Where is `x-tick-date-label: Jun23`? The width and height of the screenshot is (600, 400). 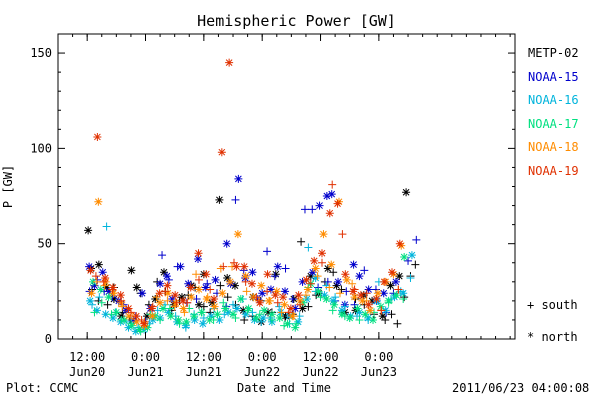 x-tick-date-label: Jun23 is located at coordinates (379, 372).